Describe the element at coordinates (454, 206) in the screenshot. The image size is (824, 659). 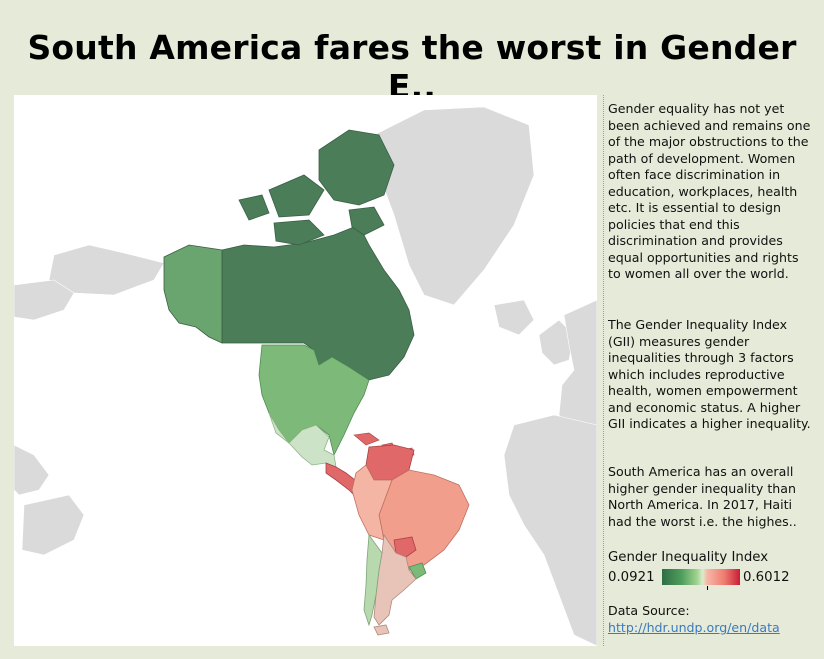
I see `greenland-land` at that location.